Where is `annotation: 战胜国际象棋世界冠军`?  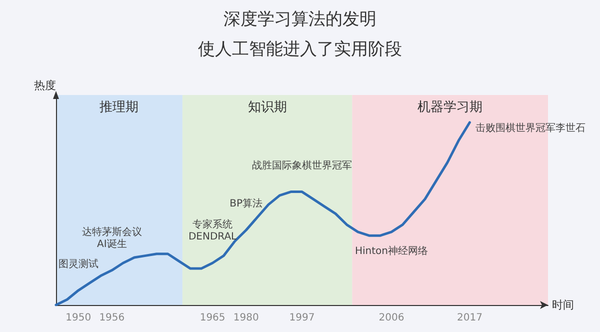 annotation: 战胜国际象棋世界冠军 is located at coordinates (302, 165).